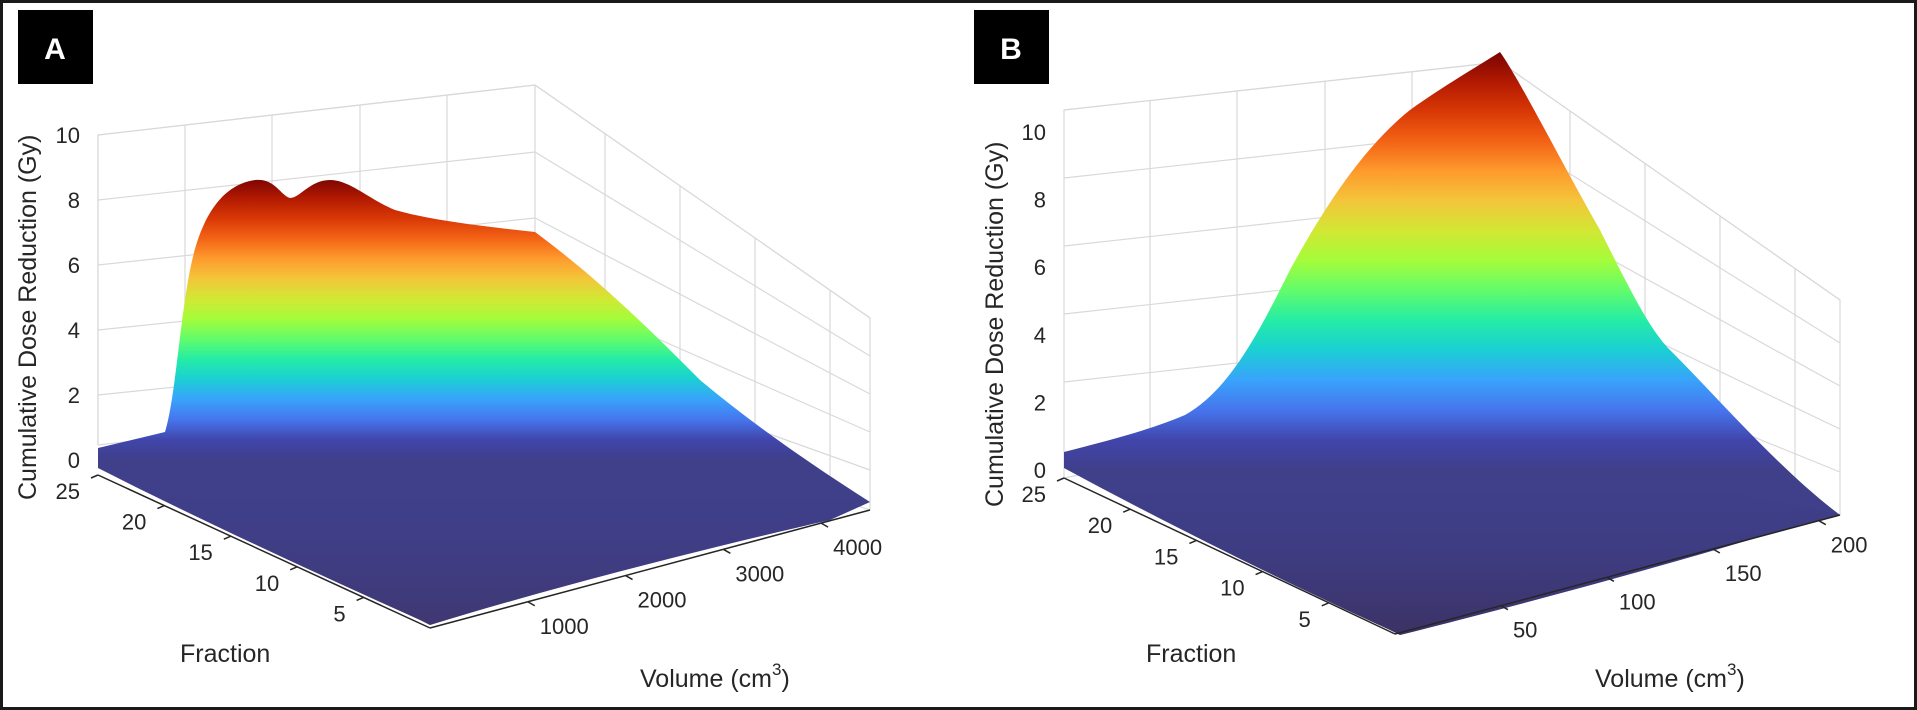 The height and width of the screenshot is (710, 1917). Describe the element at coordinates (1034, 301) in the screenshot. I see `panel-b-z-ticks: 0 2 4 6 8 10` at that location.